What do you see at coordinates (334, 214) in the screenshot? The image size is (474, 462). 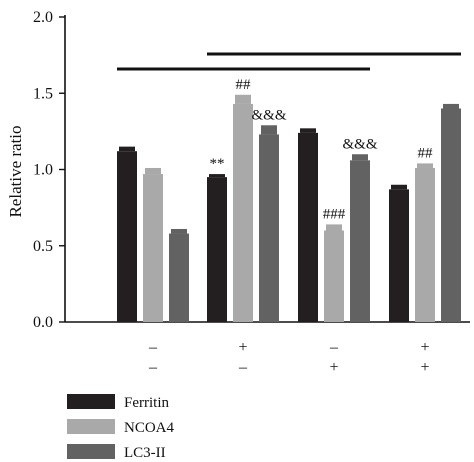 I see `significance-label: ###` at bounding box center [334, 214].